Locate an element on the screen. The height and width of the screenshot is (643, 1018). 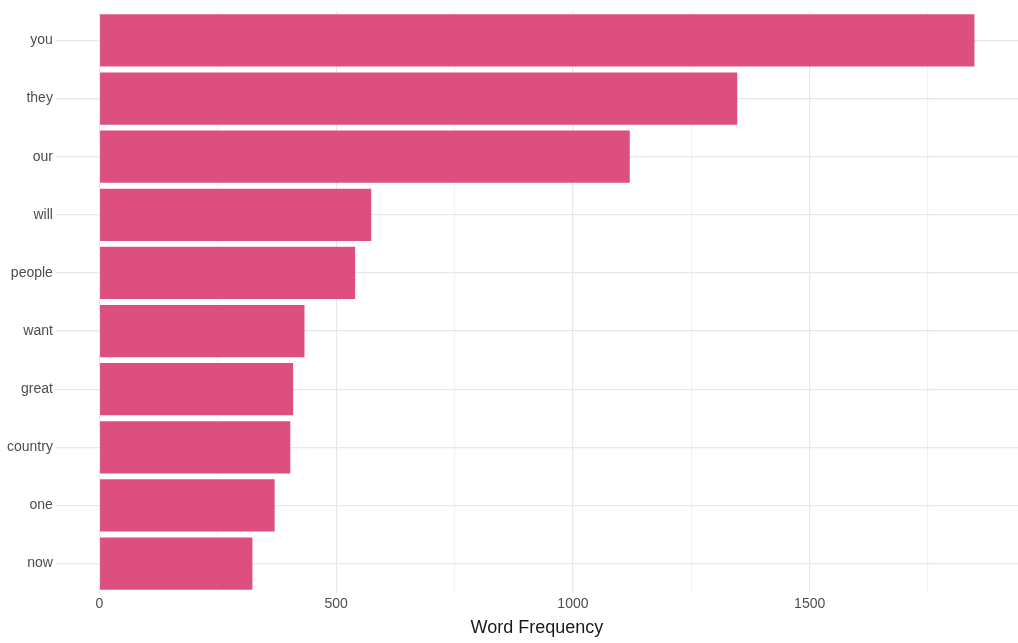
y-tick-label: you is located at coordinates (41, 39).